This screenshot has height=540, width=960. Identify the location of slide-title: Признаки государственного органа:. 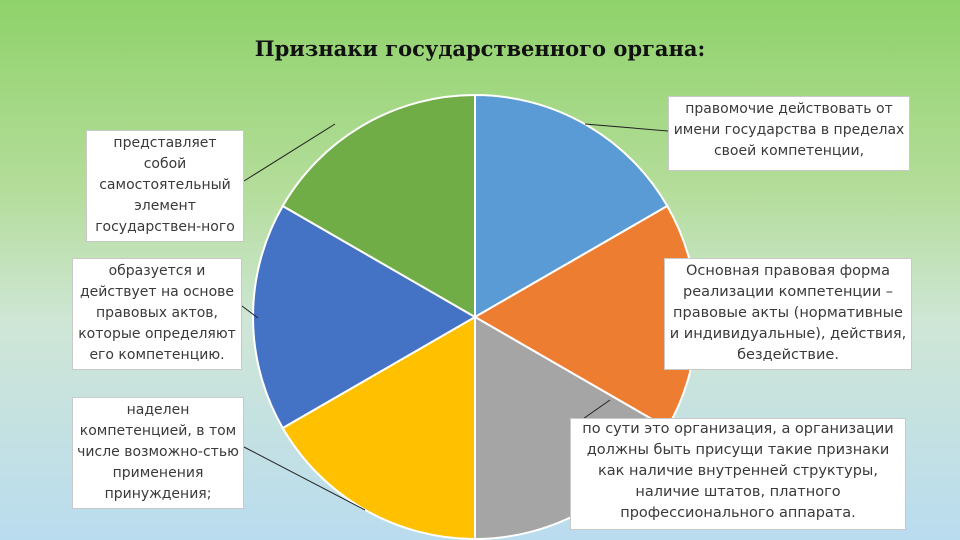
(480, 48).